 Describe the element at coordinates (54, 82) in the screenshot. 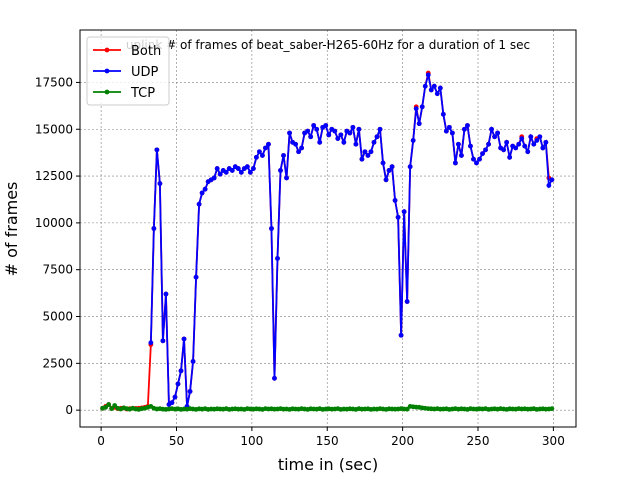

I see `y-tick-label: 17500` at that location.